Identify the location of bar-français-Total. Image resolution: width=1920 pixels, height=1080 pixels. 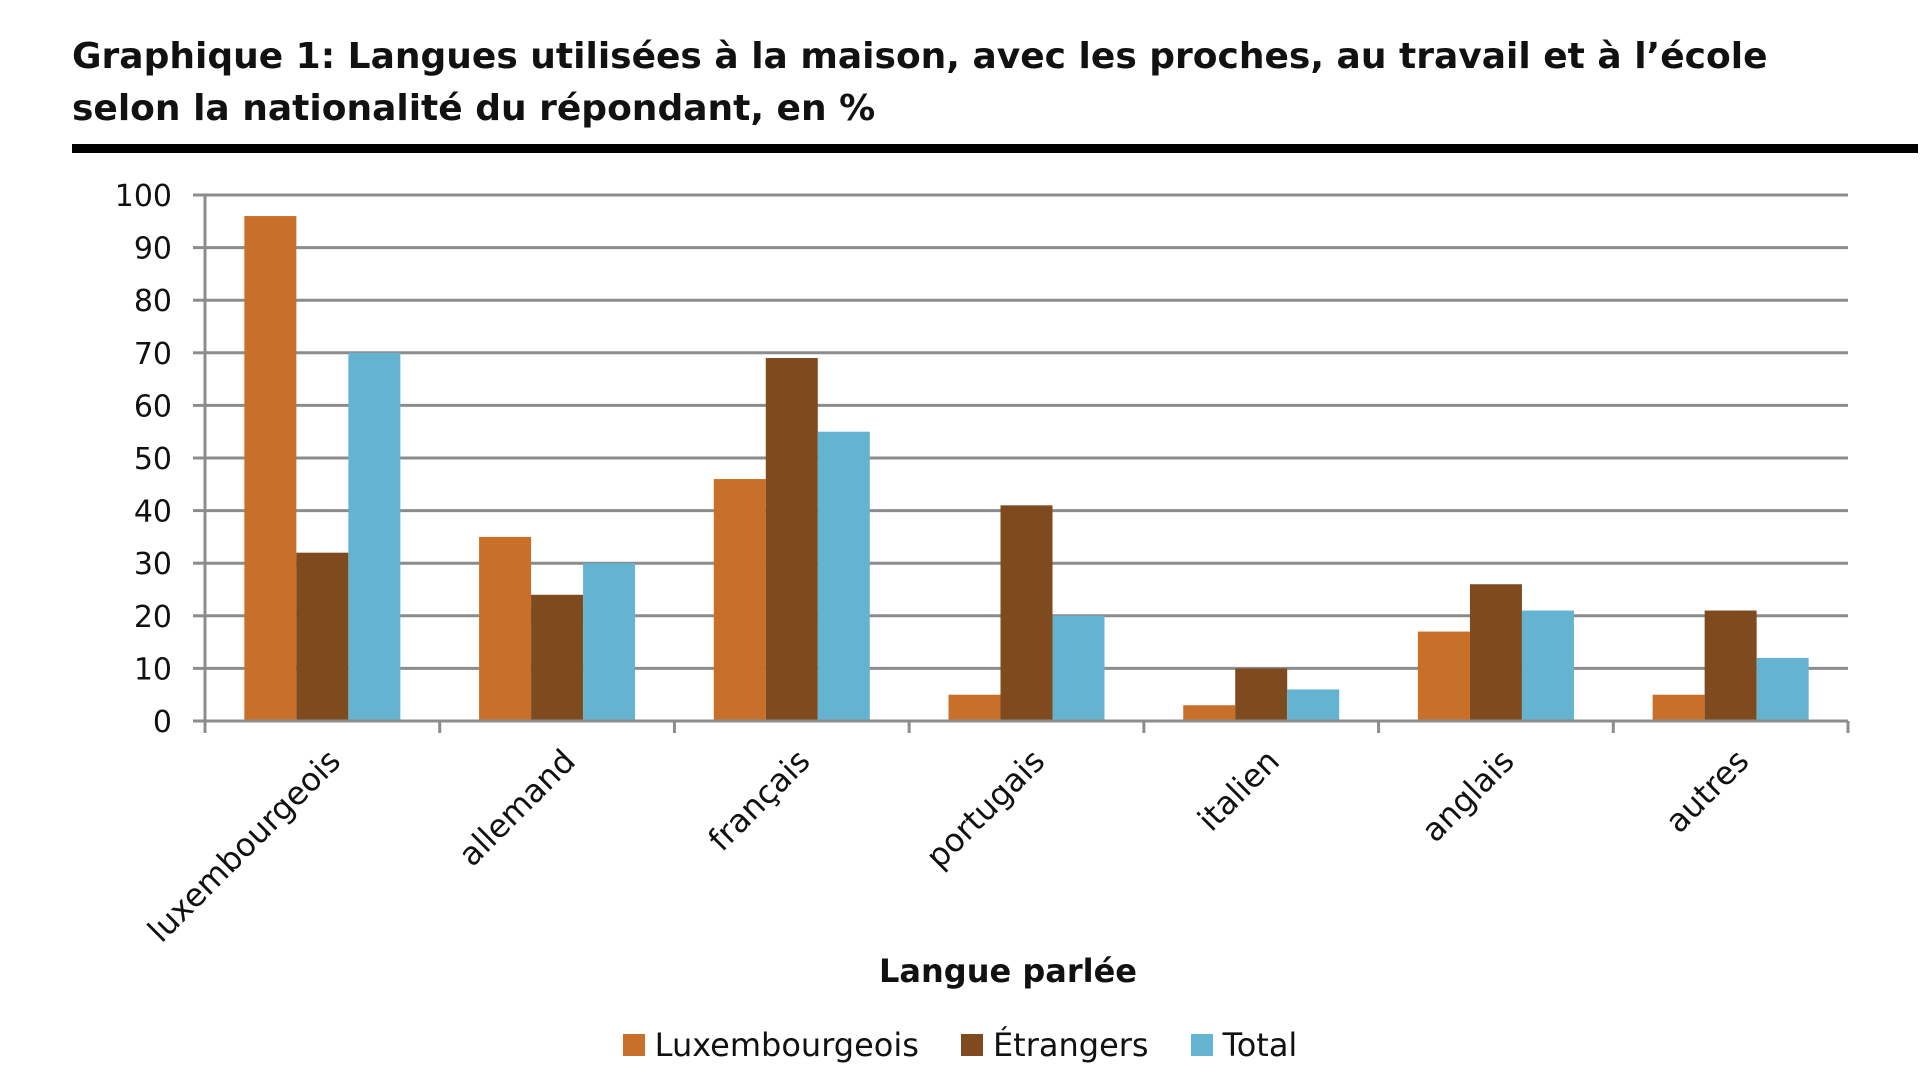
(843, 576).